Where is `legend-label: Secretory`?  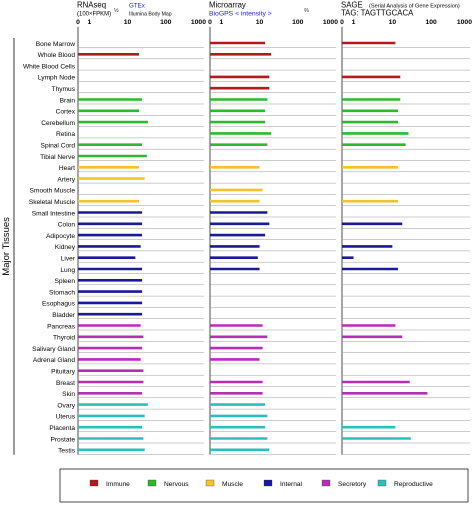 legend-label: Secretory is located at coordinates (352, 484).